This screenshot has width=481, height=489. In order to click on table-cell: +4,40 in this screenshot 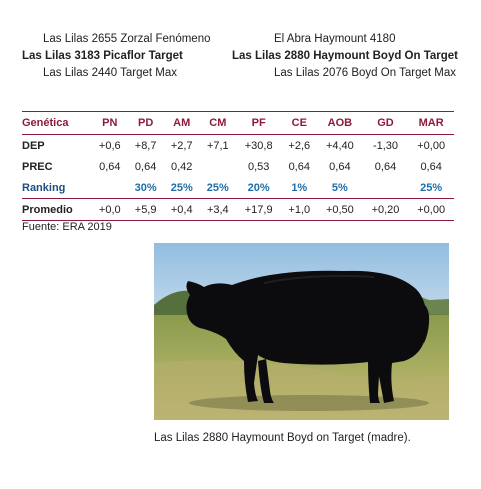, I will do `click(339, 145)`.